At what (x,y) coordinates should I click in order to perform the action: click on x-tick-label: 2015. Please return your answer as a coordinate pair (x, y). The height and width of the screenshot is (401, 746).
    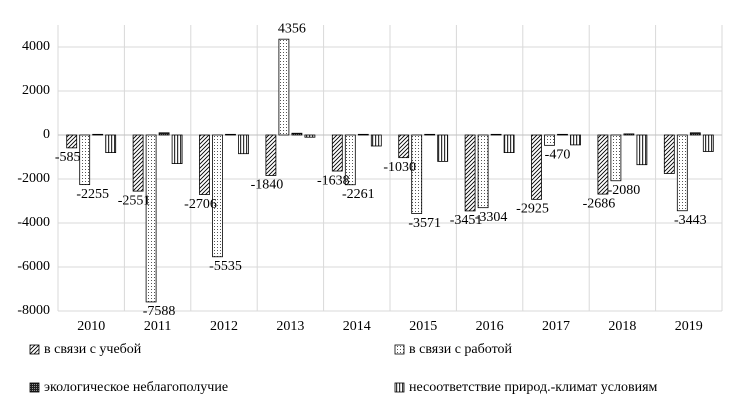
    Looking at the image, I should click on (423, 326).